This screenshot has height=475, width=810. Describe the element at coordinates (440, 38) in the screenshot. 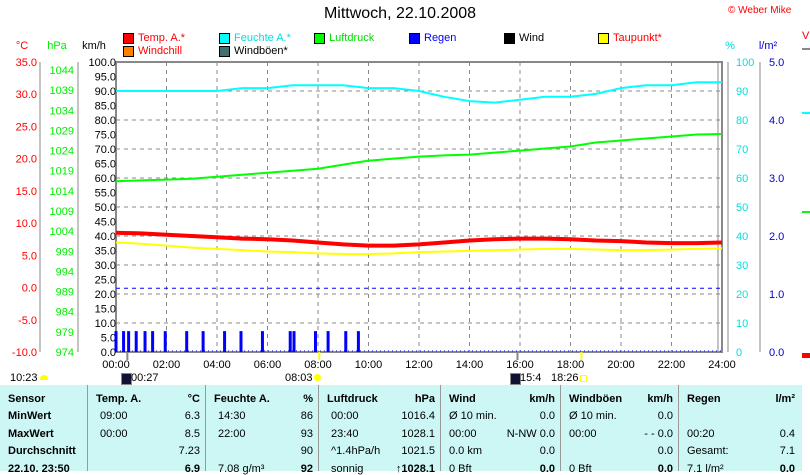

I see `legend-label: Regen` at that location.